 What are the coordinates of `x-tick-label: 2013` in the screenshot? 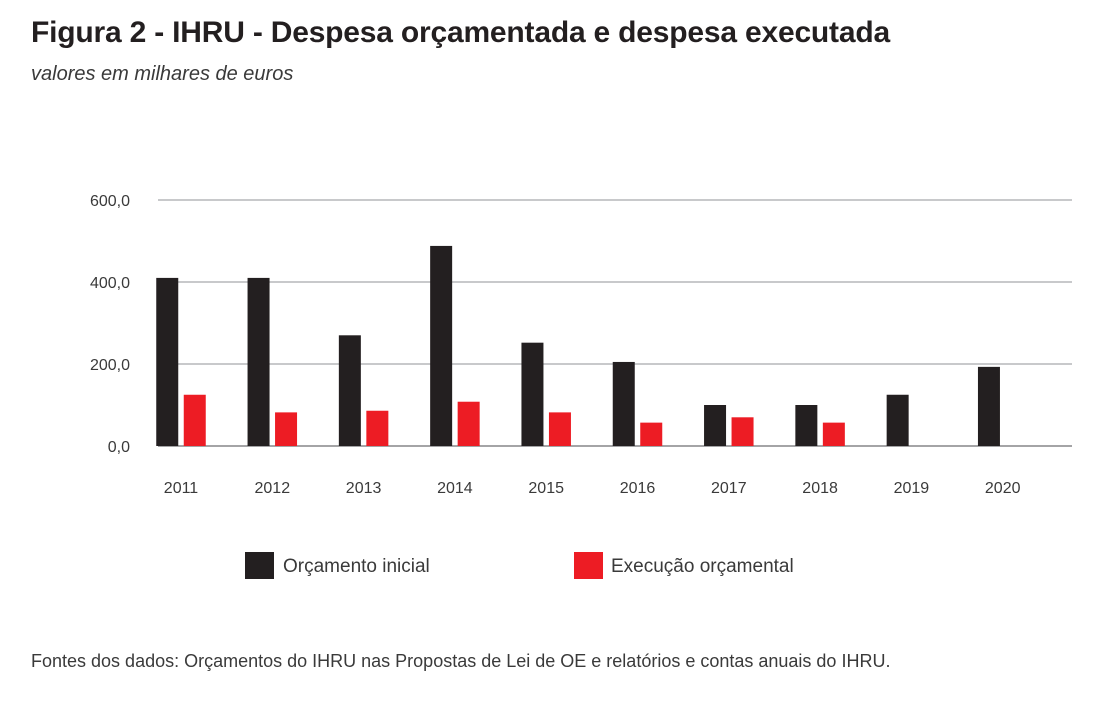 It's located at (364, 488).